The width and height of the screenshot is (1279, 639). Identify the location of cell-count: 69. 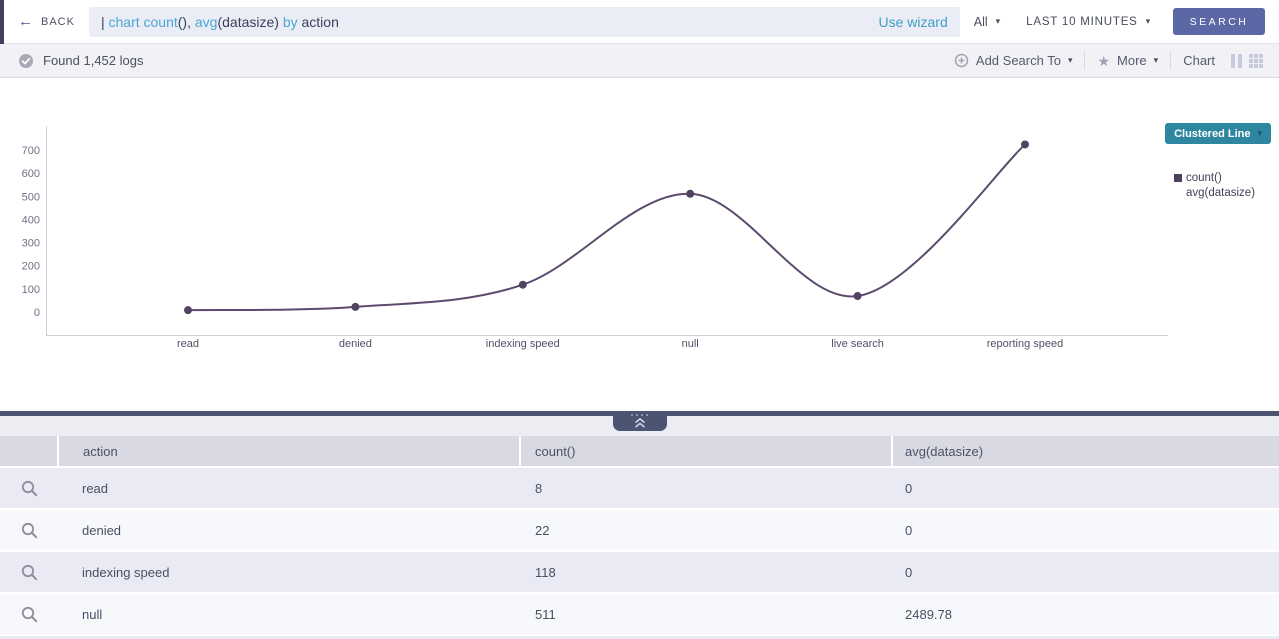
(707, 637).